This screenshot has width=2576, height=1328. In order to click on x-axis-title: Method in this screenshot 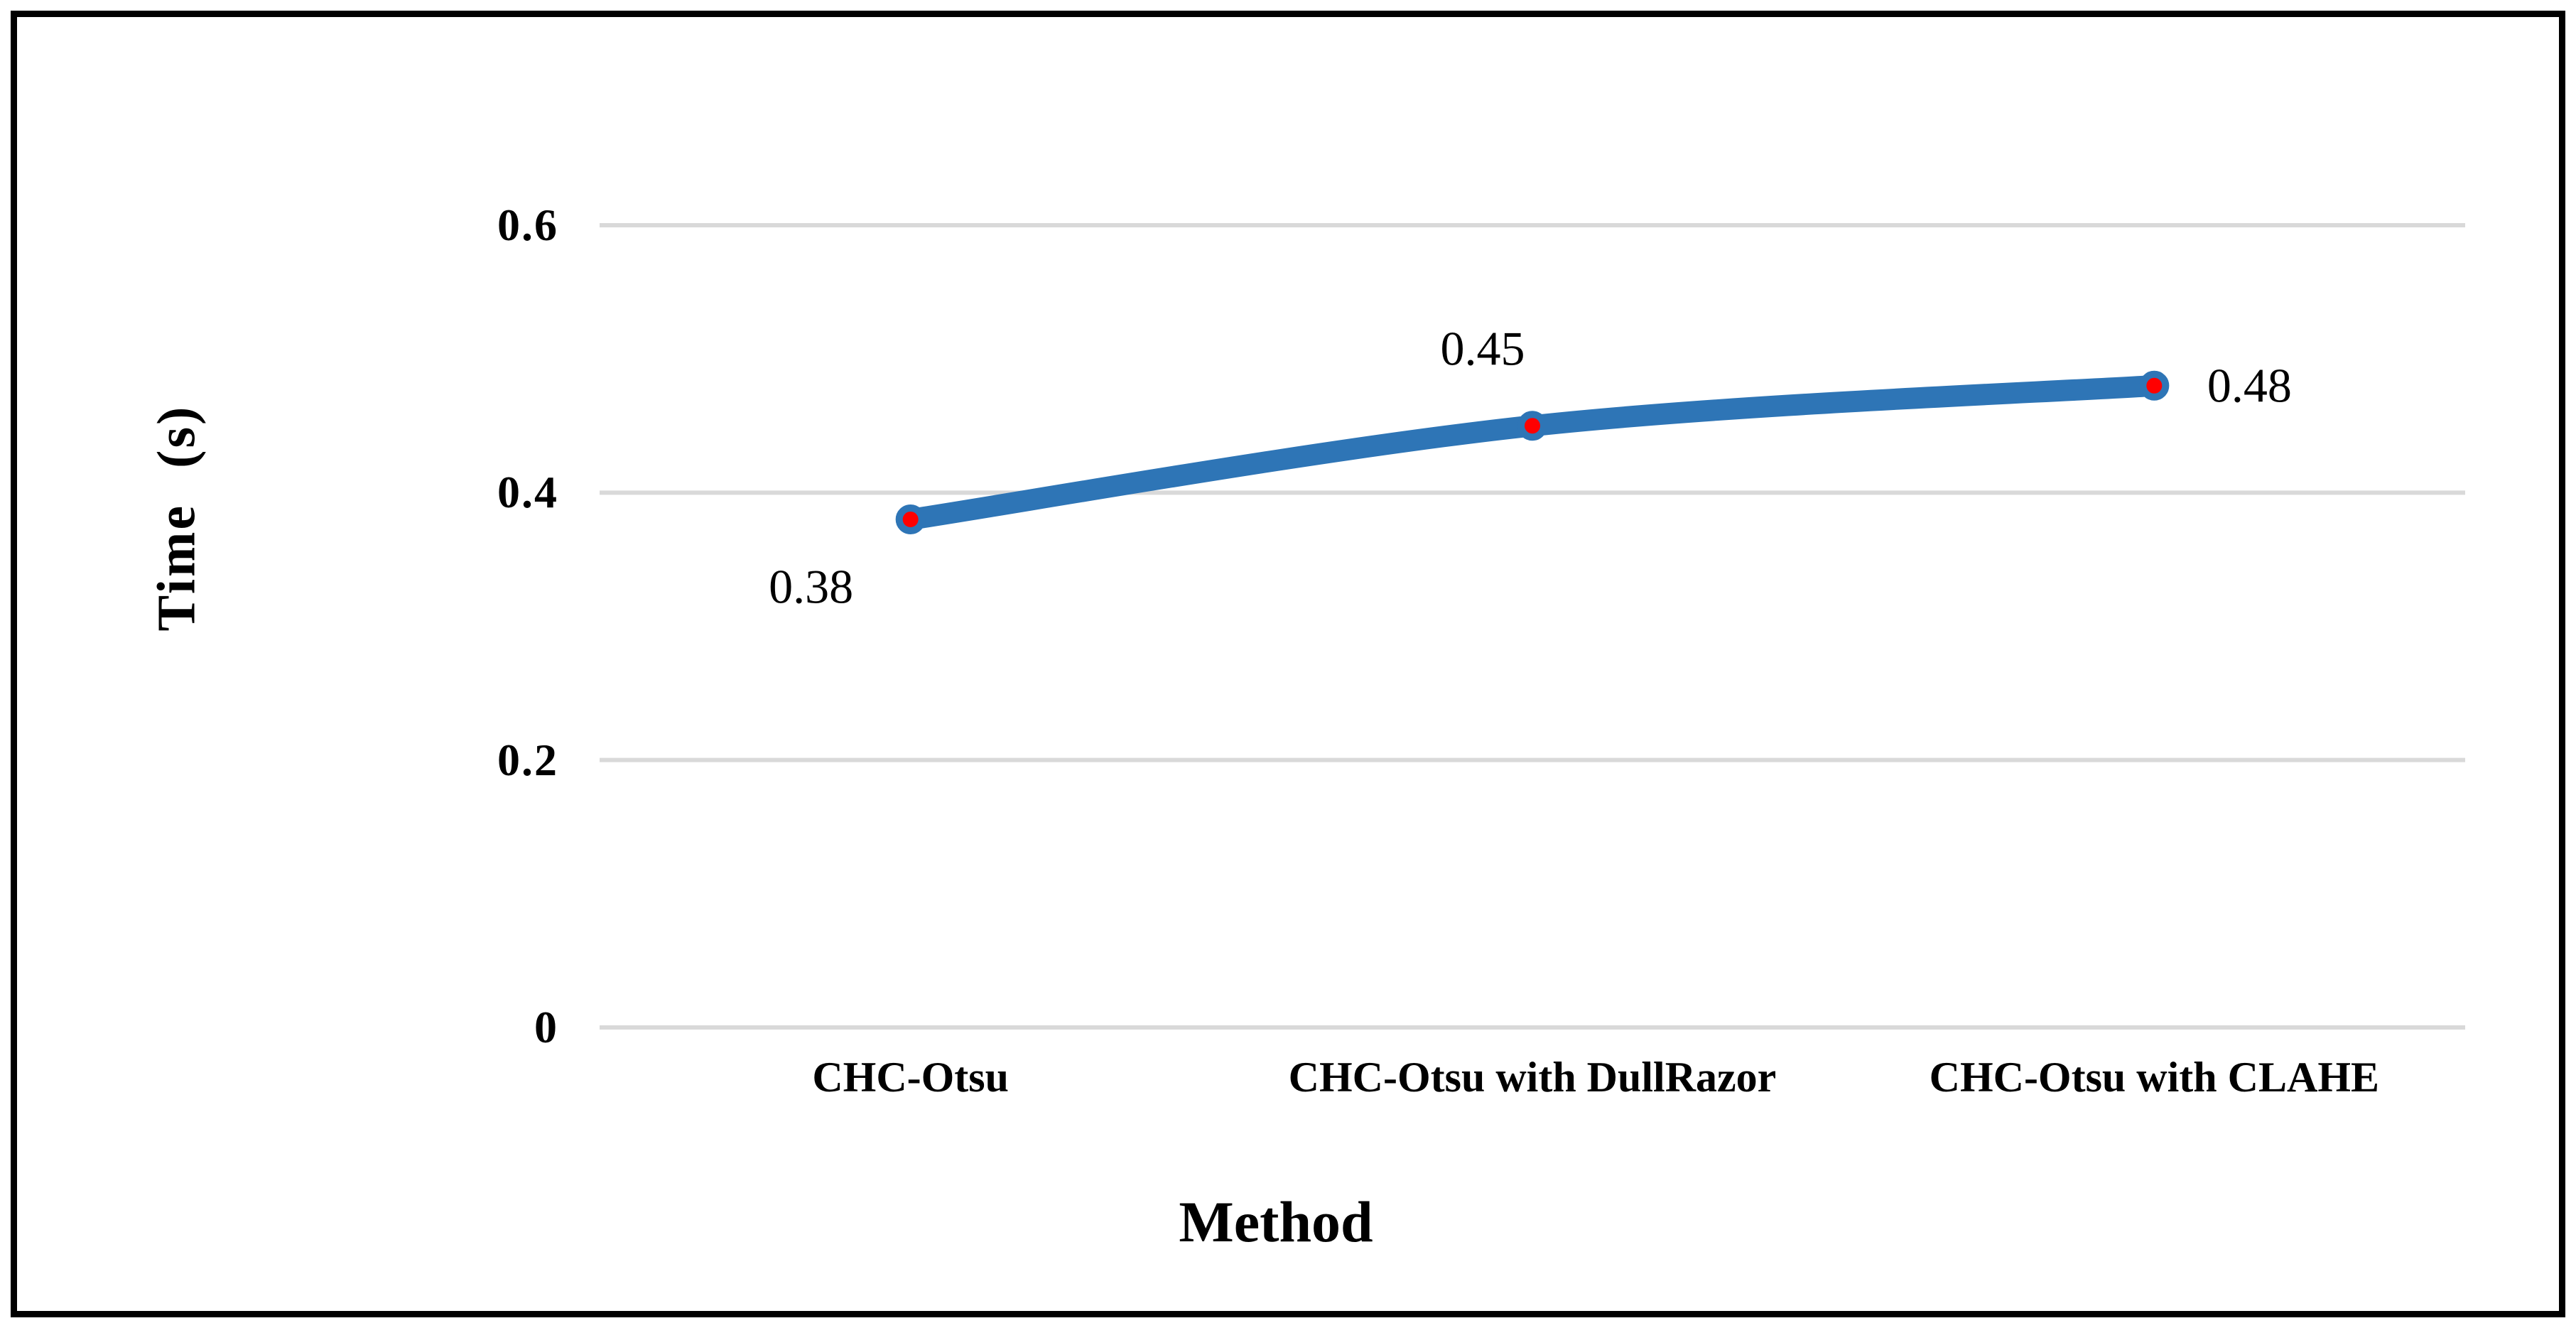, I will do `click(1276, 1221)`.